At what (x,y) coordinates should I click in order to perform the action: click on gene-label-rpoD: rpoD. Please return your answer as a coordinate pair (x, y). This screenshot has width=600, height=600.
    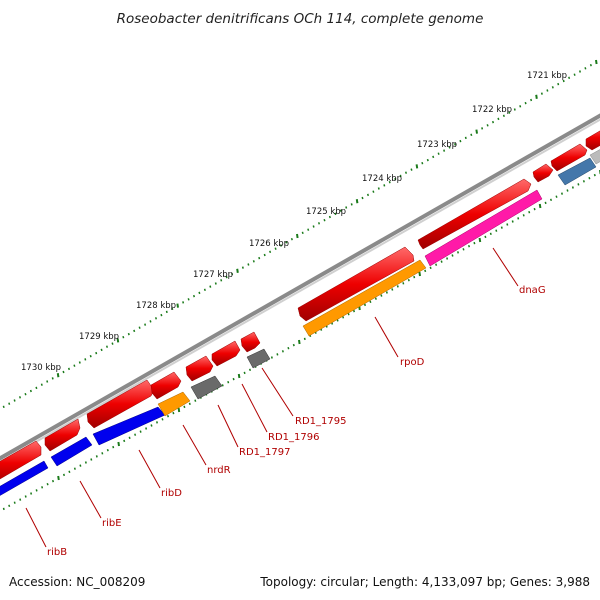
    Looking at the image, I should click on (412, 362).